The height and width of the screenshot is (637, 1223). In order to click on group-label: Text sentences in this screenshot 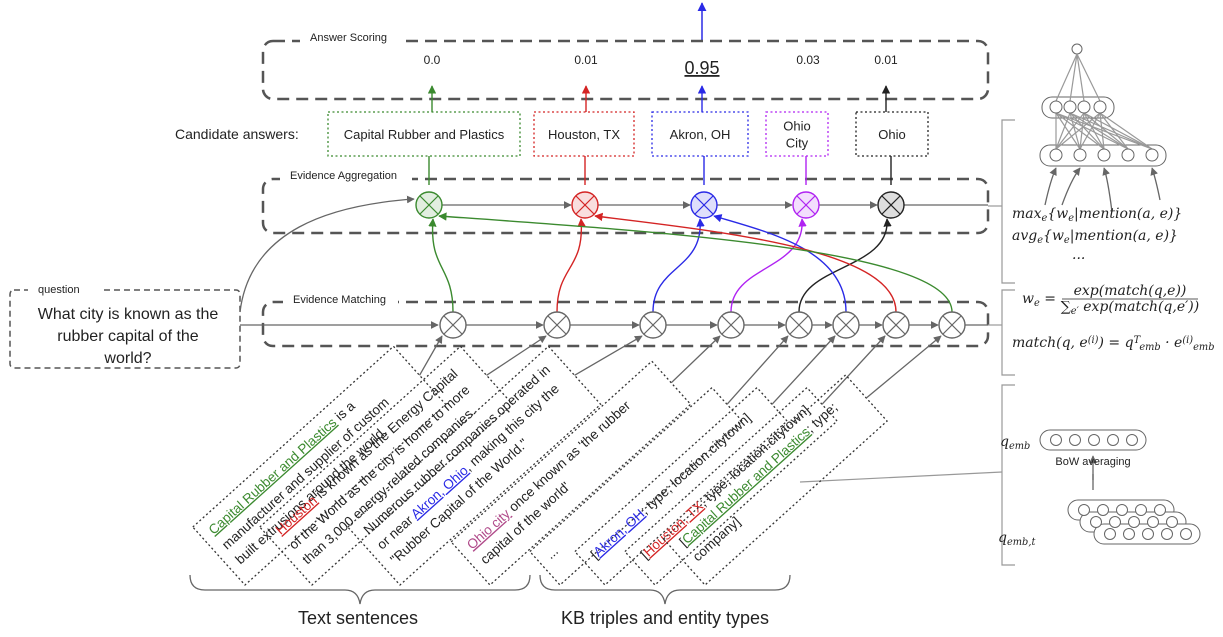, I will do `click(358, 618)`.